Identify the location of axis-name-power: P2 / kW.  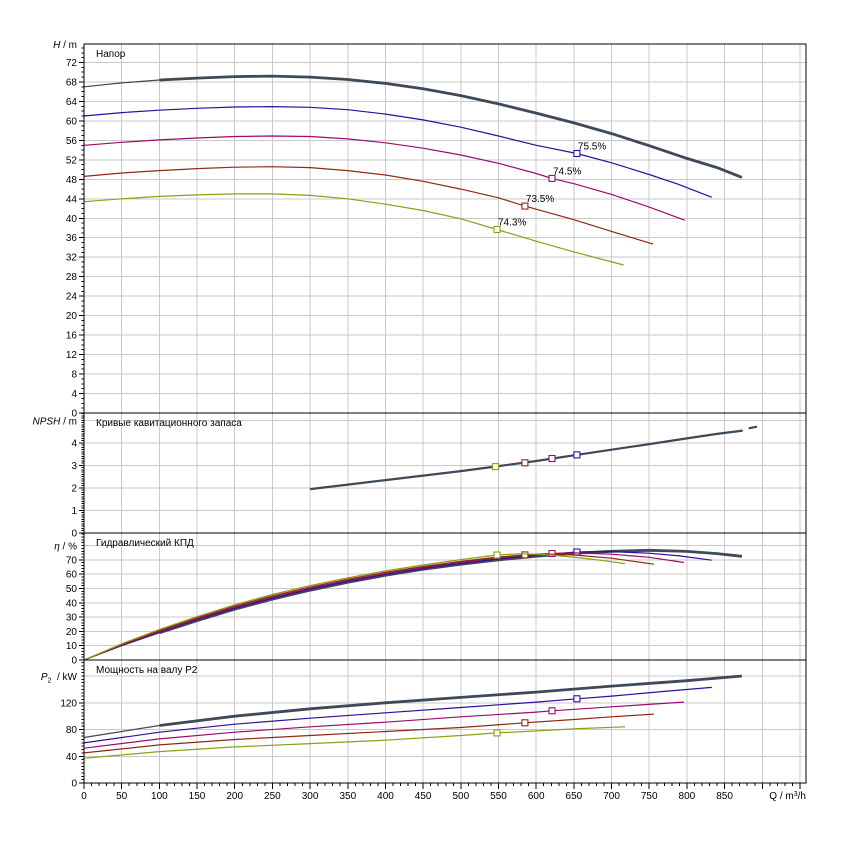
(59, 678).